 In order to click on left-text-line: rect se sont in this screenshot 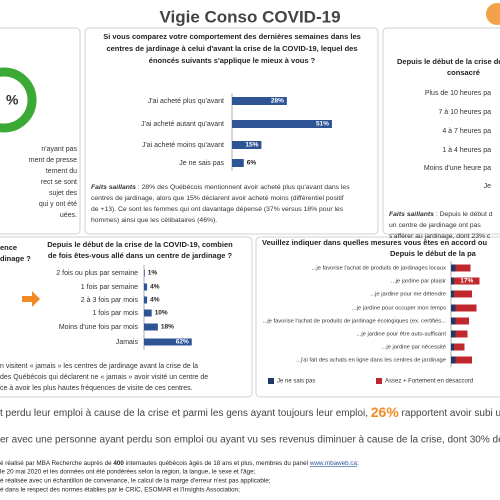, I will do `click(59, 182)`.